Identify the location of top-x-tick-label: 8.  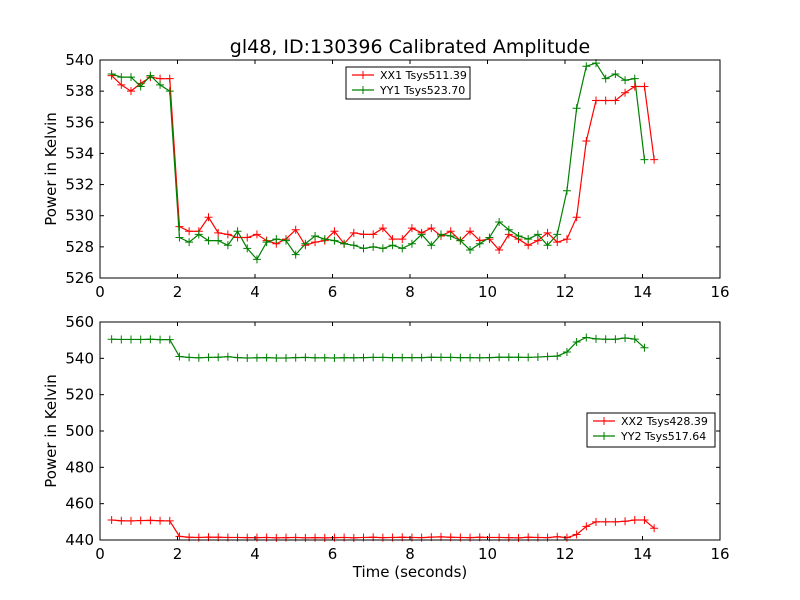
(410, 292).